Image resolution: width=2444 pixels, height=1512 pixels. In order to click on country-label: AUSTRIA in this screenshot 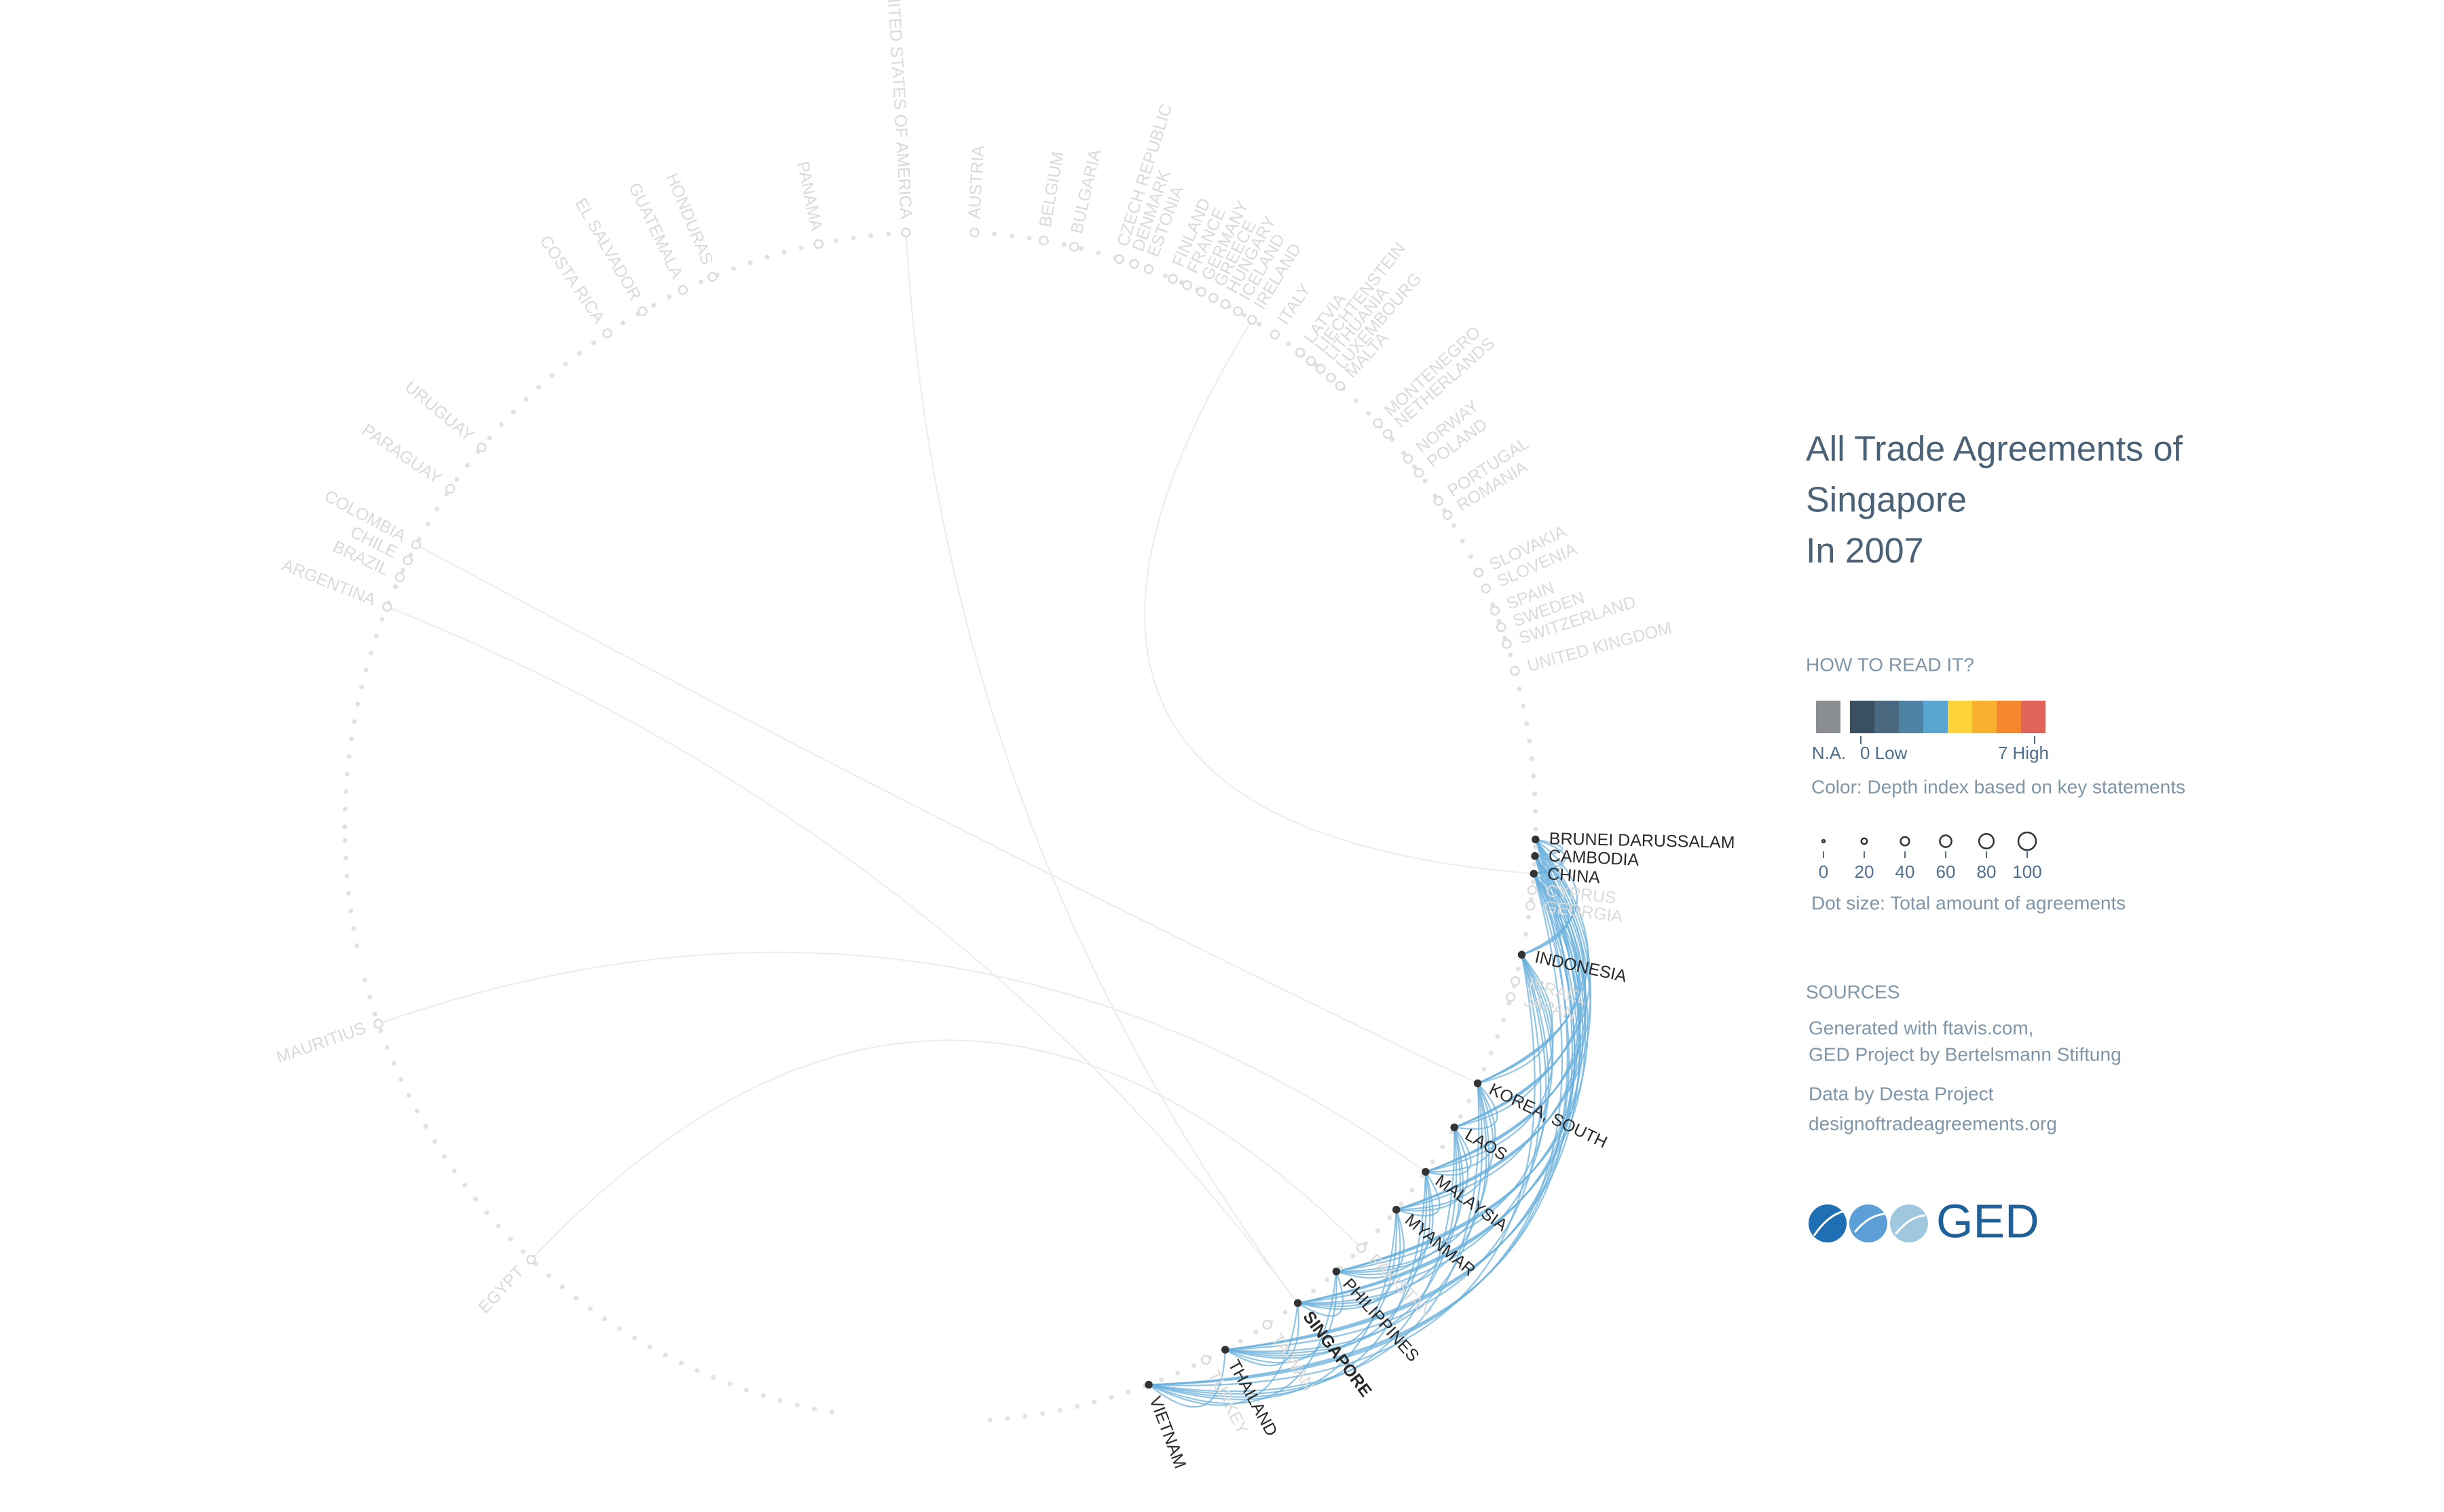, I will do `click(976, 182)`.